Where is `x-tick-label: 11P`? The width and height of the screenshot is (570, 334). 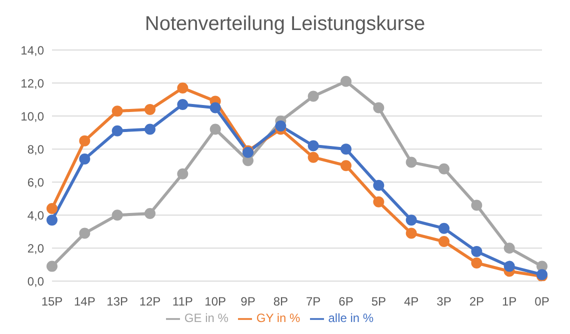 x-tick-label: 11P is located at coordinates (182, 301).